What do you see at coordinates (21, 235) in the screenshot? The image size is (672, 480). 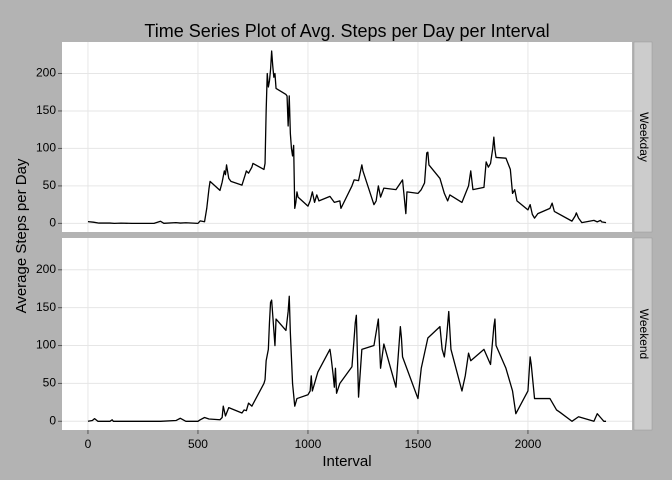 I see `y-axis-title: Average Steps per Day` at bounding box center [21, 235].